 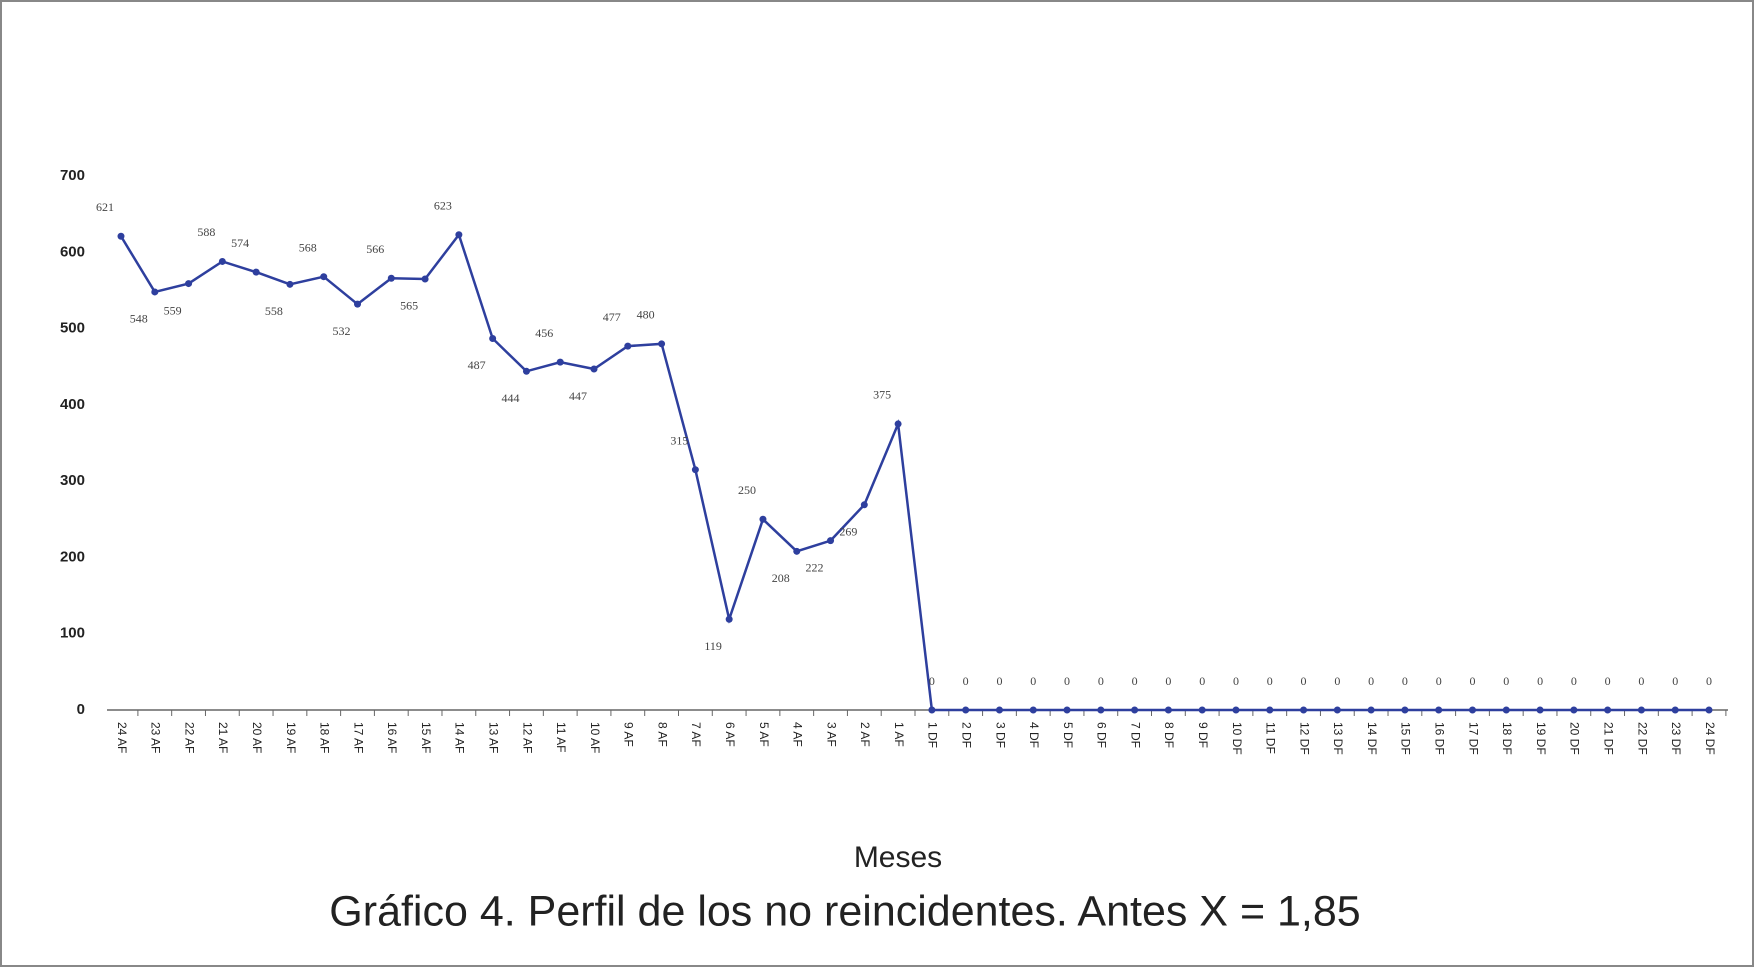 I want to click on x-tick-label: 7 DF, so click(x=1135, y=735).